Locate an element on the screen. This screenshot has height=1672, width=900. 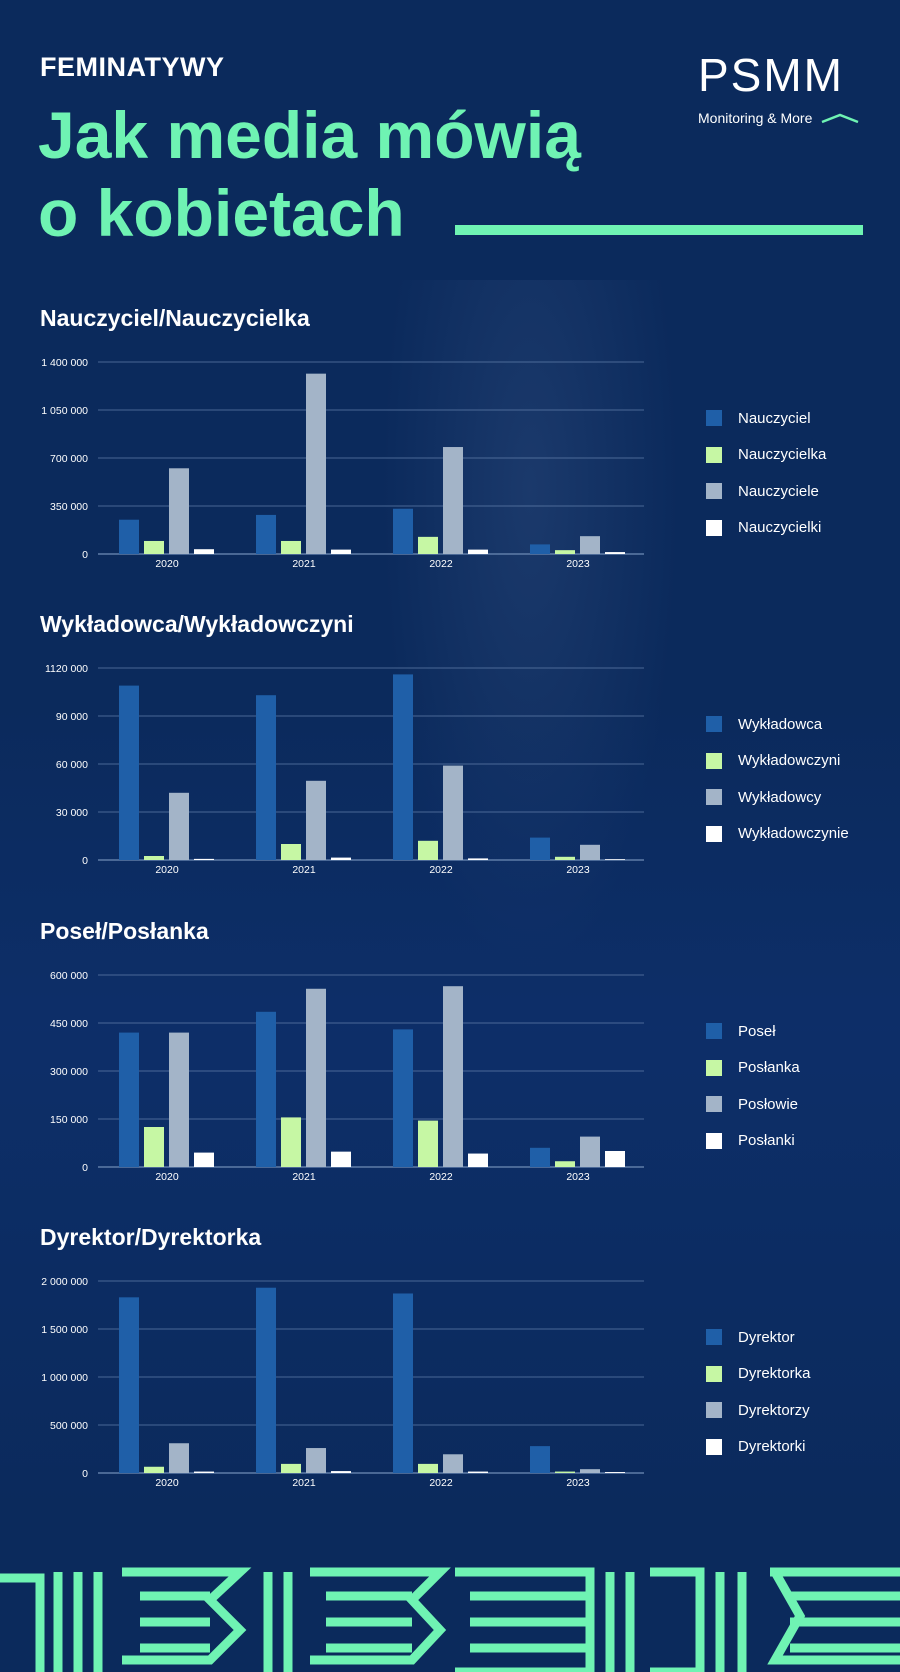
legend-item: Posłowie is located at coordinates (753, 1104).